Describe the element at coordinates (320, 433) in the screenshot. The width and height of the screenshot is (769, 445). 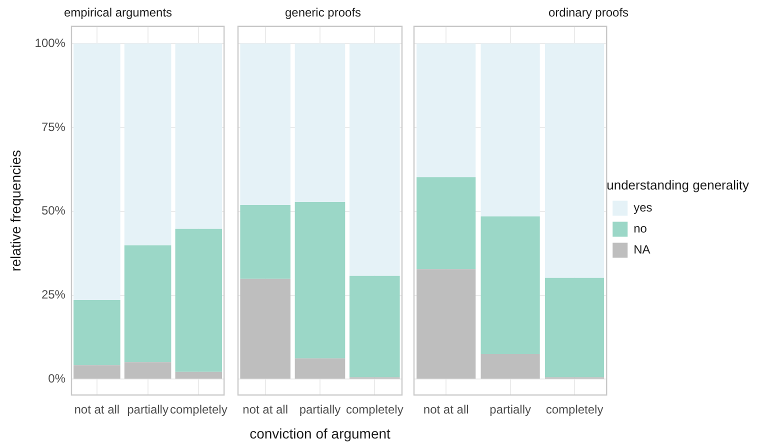
I see `x-axis-title: conviction of argument` at that location.